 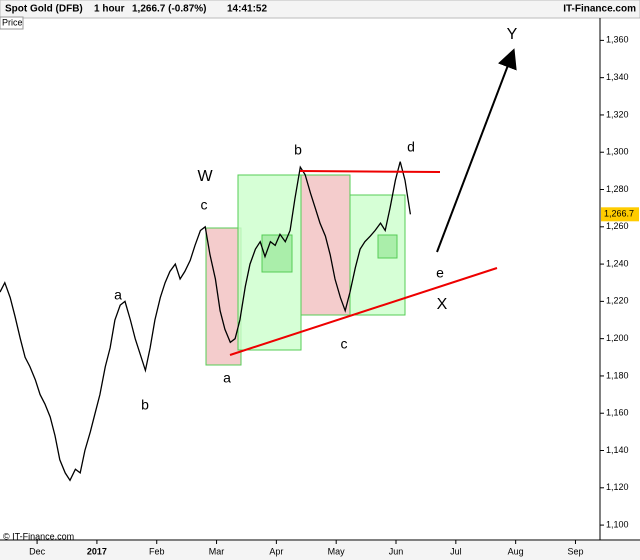 What do you see at coordinates (37, 551) in the screenshot?
I see `x-tick-label: Dec` at bounding box center [37, 551].